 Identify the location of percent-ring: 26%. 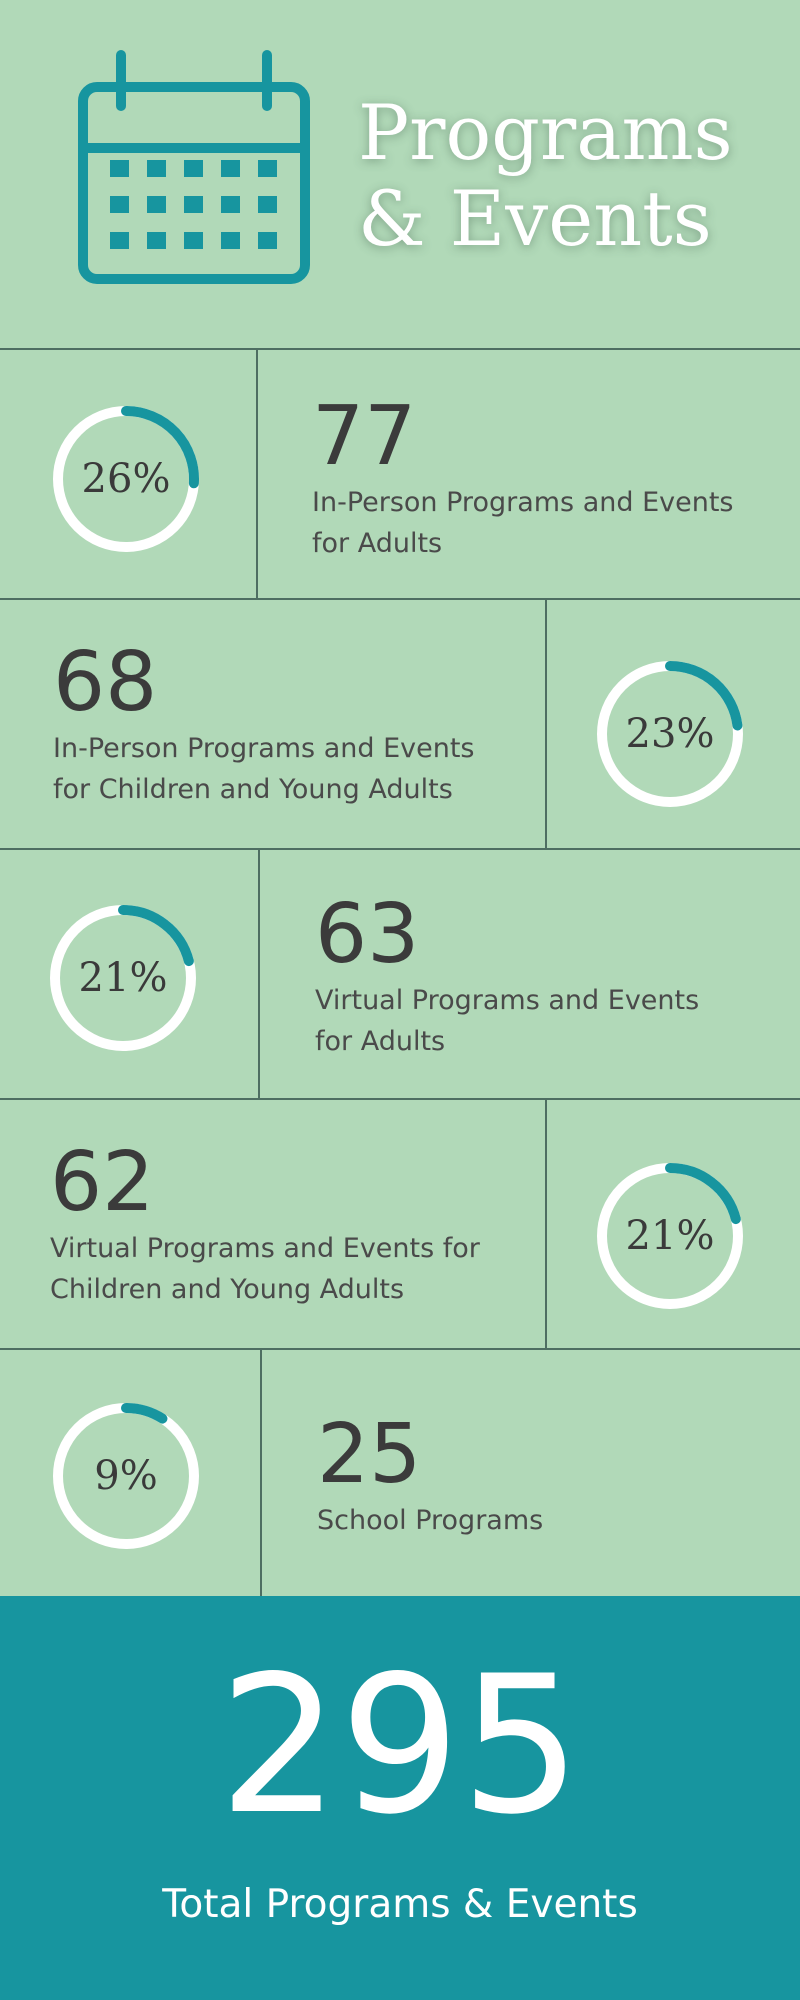
(126, 479).